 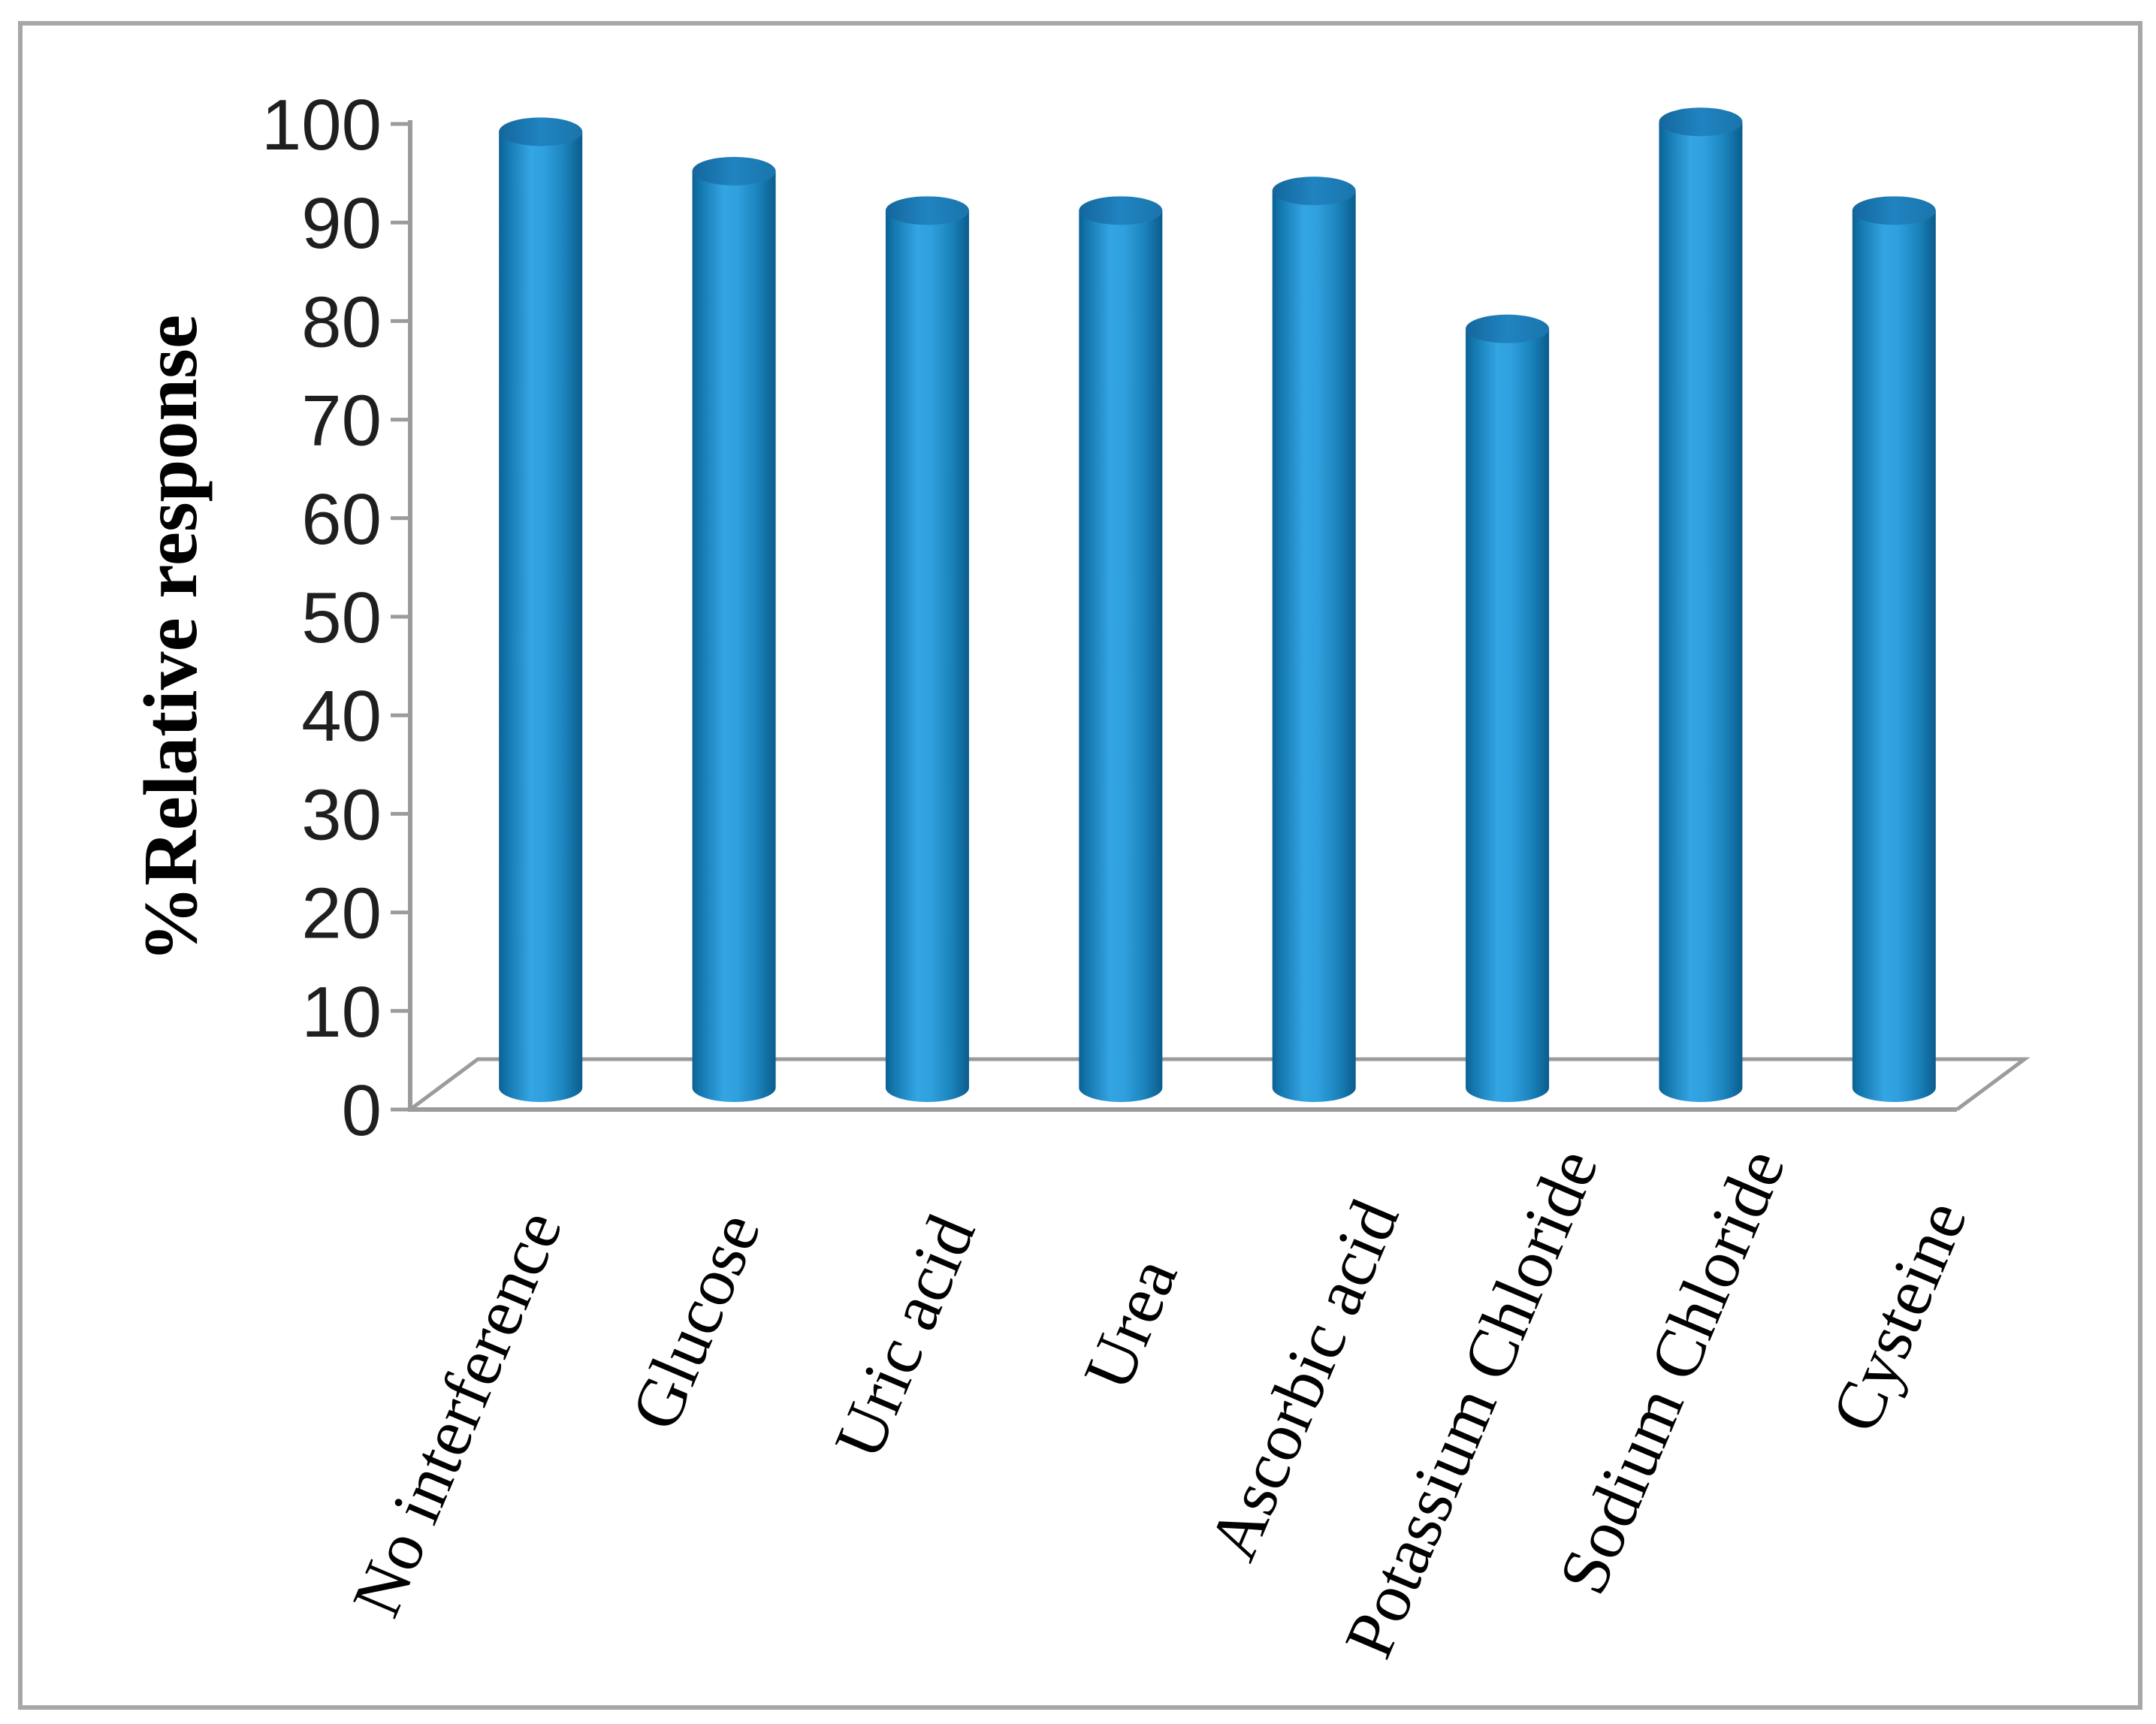 What do you see at coordinates (170, 639) in the screenshot?
I see `y-axis-title: %Relative response` at bounding box center [170, 639].